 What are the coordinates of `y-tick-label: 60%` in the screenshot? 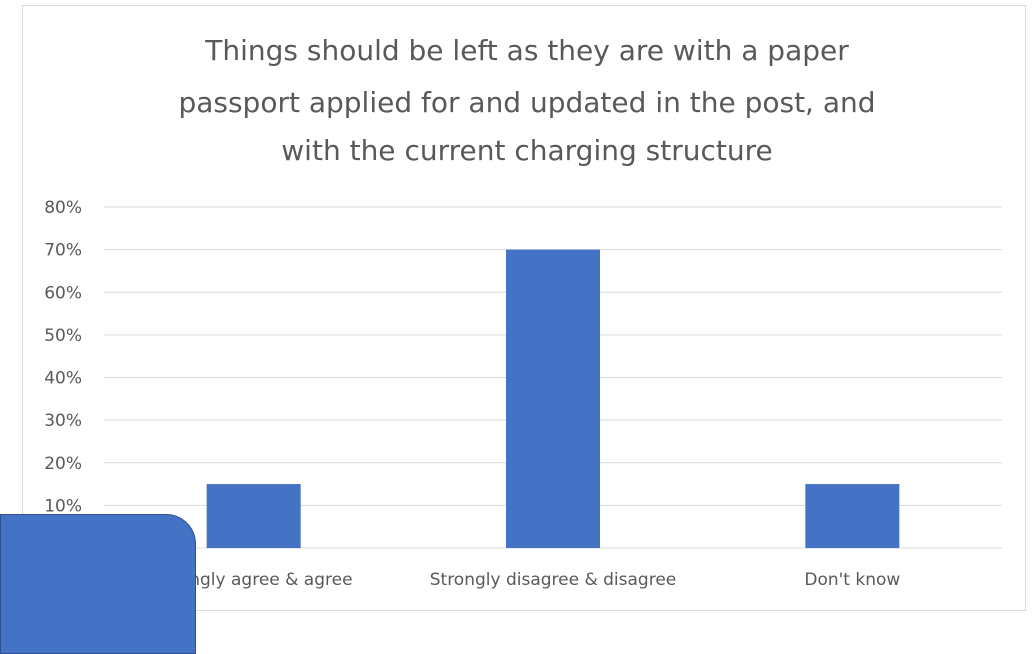 It's located at (63, 293).